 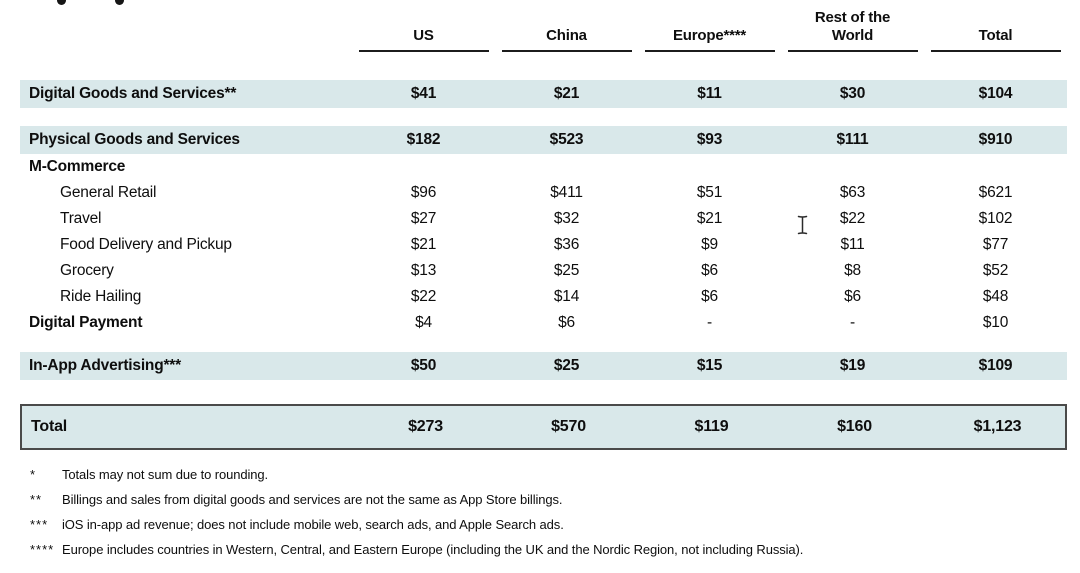 What do you see at coordinates (709, 192) in the screenshot?
I see `cell-value: $51` at bounding box center [709, 192].